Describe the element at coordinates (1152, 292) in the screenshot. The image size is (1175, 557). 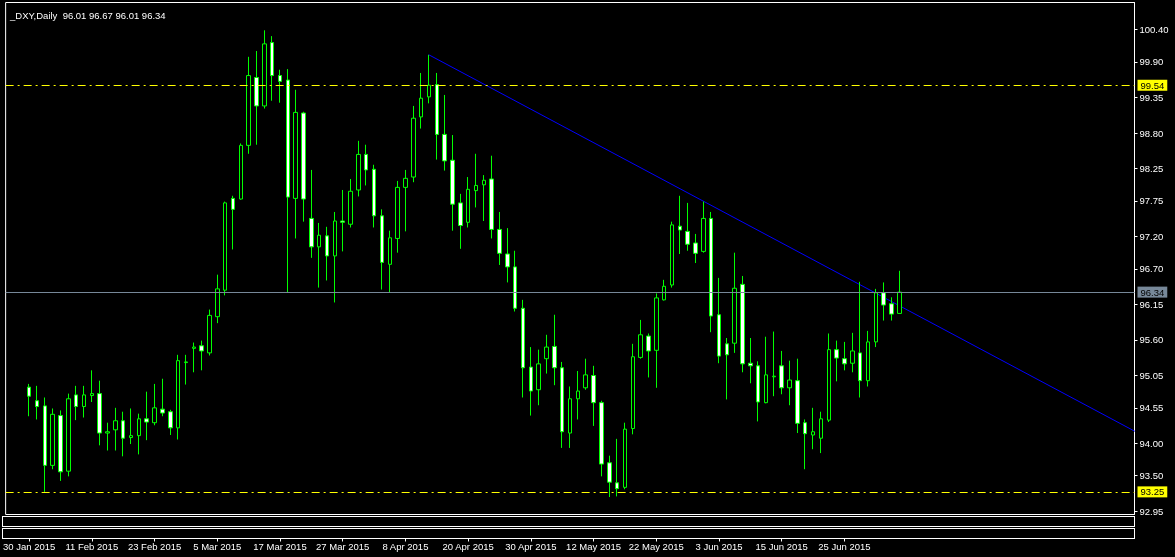
I see `ref-line-label: 96.34` at that location.